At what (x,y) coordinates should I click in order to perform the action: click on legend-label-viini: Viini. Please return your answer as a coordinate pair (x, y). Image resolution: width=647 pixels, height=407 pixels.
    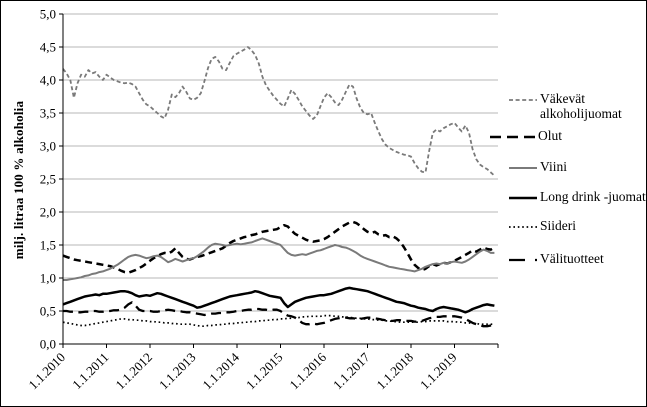
    Looking at the image, I should click on (553, 166).